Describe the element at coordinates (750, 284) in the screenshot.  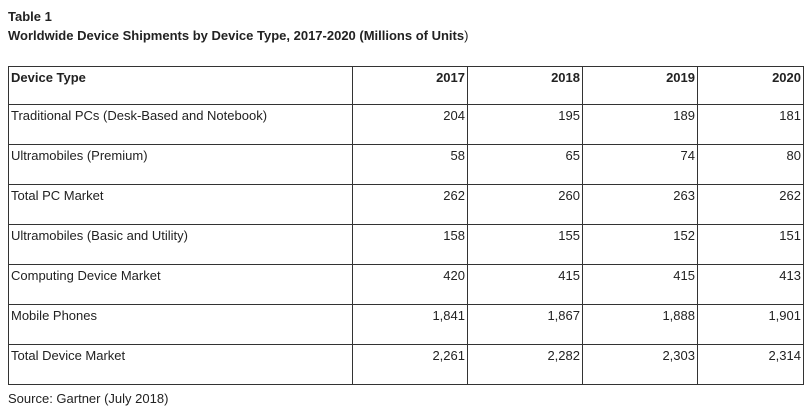
I see `value-cell-2020: 413` at that location.